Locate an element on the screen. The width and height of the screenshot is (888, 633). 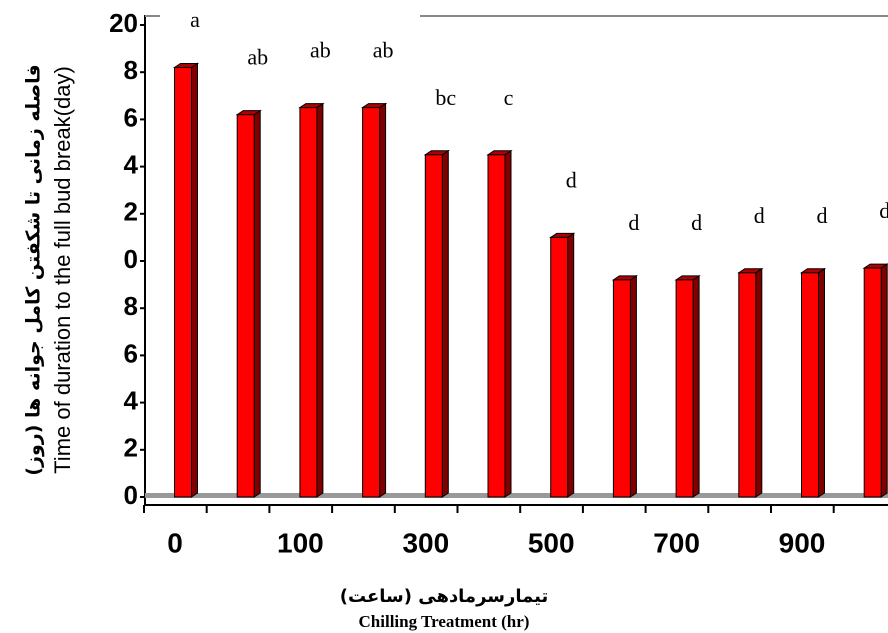
x-tick-label: 500 is located at coordinates (551, 542).